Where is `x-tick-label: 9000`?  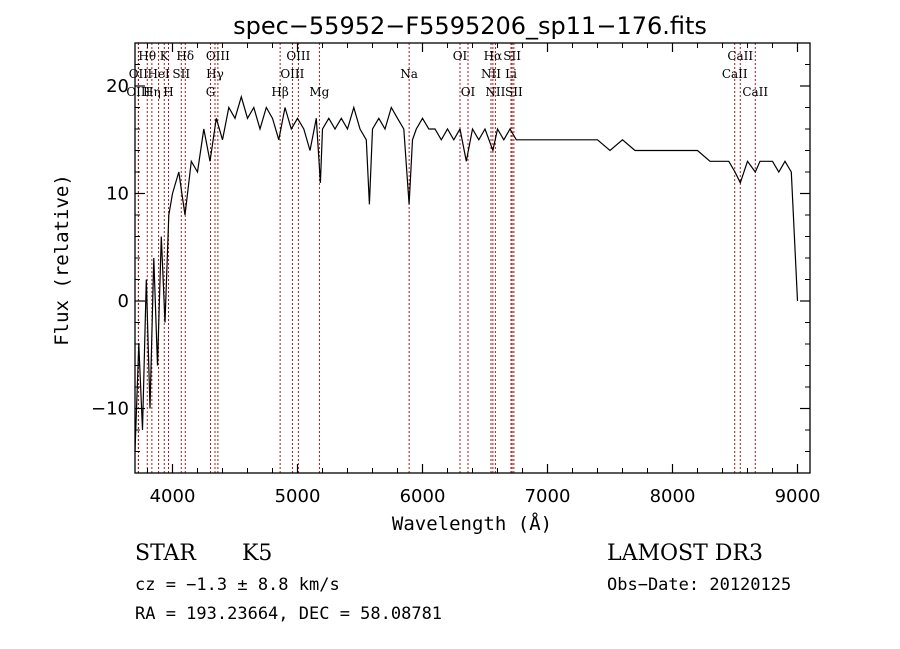 x-tick-label: 9000 is located at coordinates (798, 496).